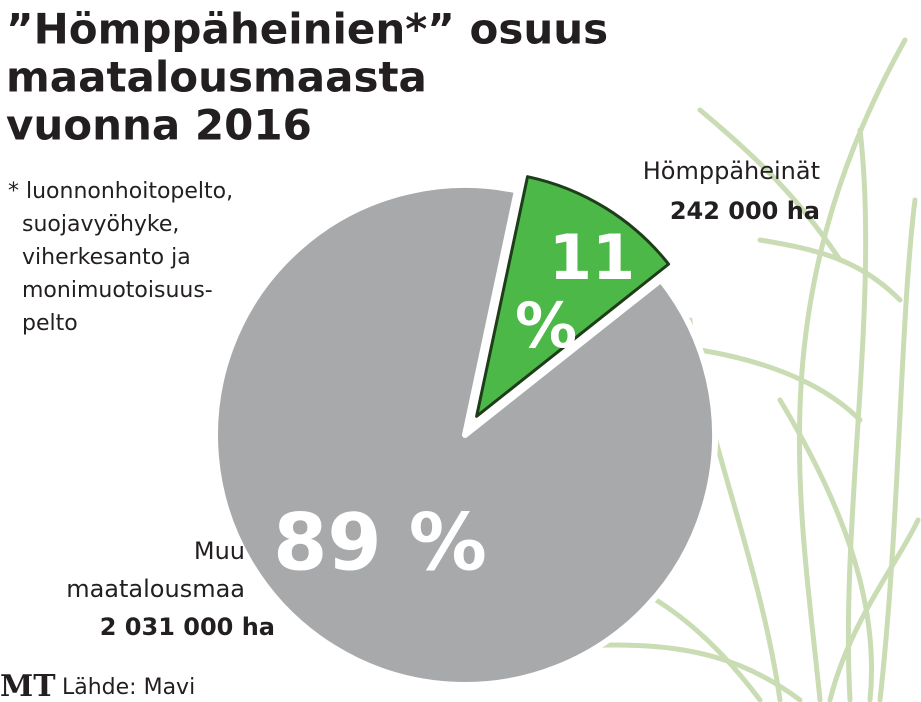 This screenshot has height=702, width=921. I want to click on footnote-line: monimuotoisuus-, so click(117, 290).